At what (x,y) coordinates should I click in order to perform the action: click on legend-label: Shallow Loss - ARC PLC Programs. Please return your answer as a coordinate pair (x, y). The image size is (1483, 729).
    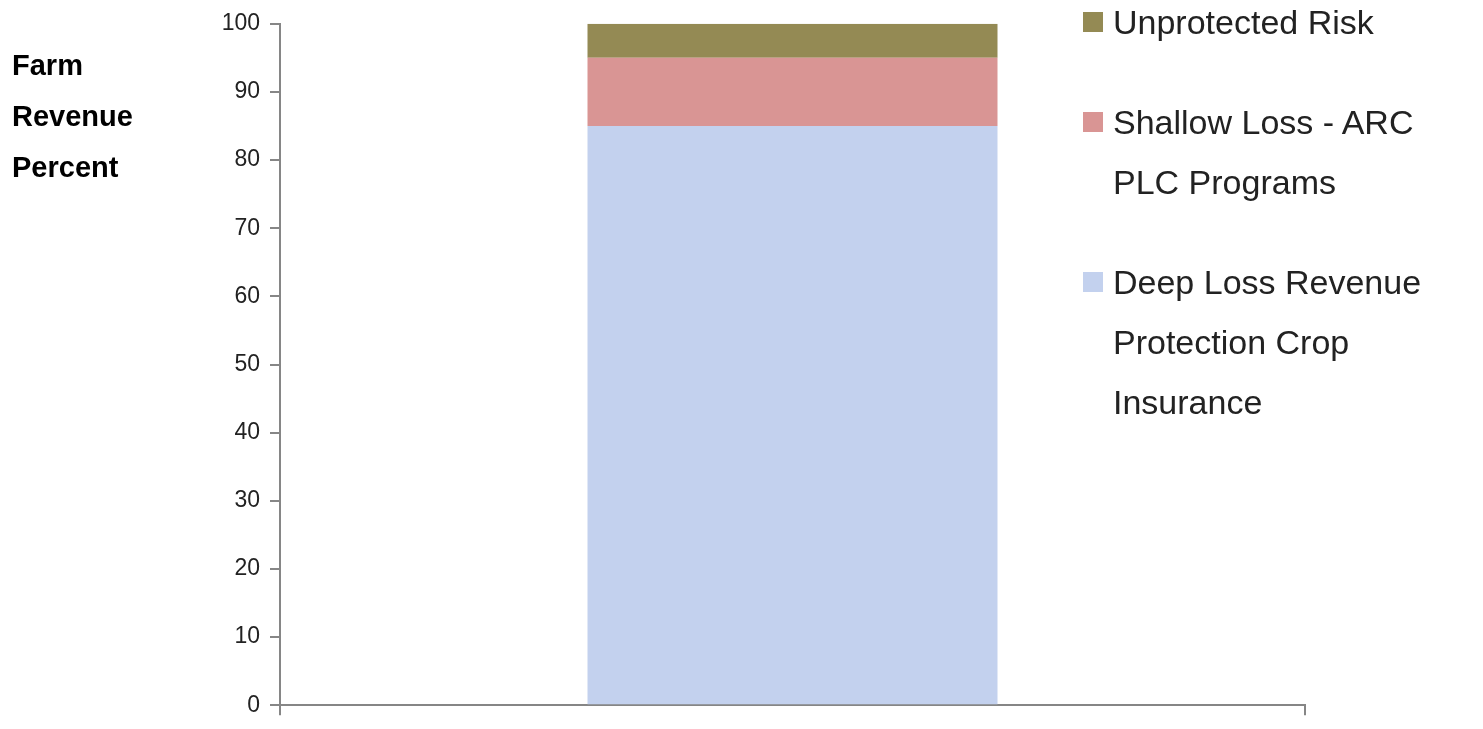
    Looking at the image, I should click on (1264, 152).